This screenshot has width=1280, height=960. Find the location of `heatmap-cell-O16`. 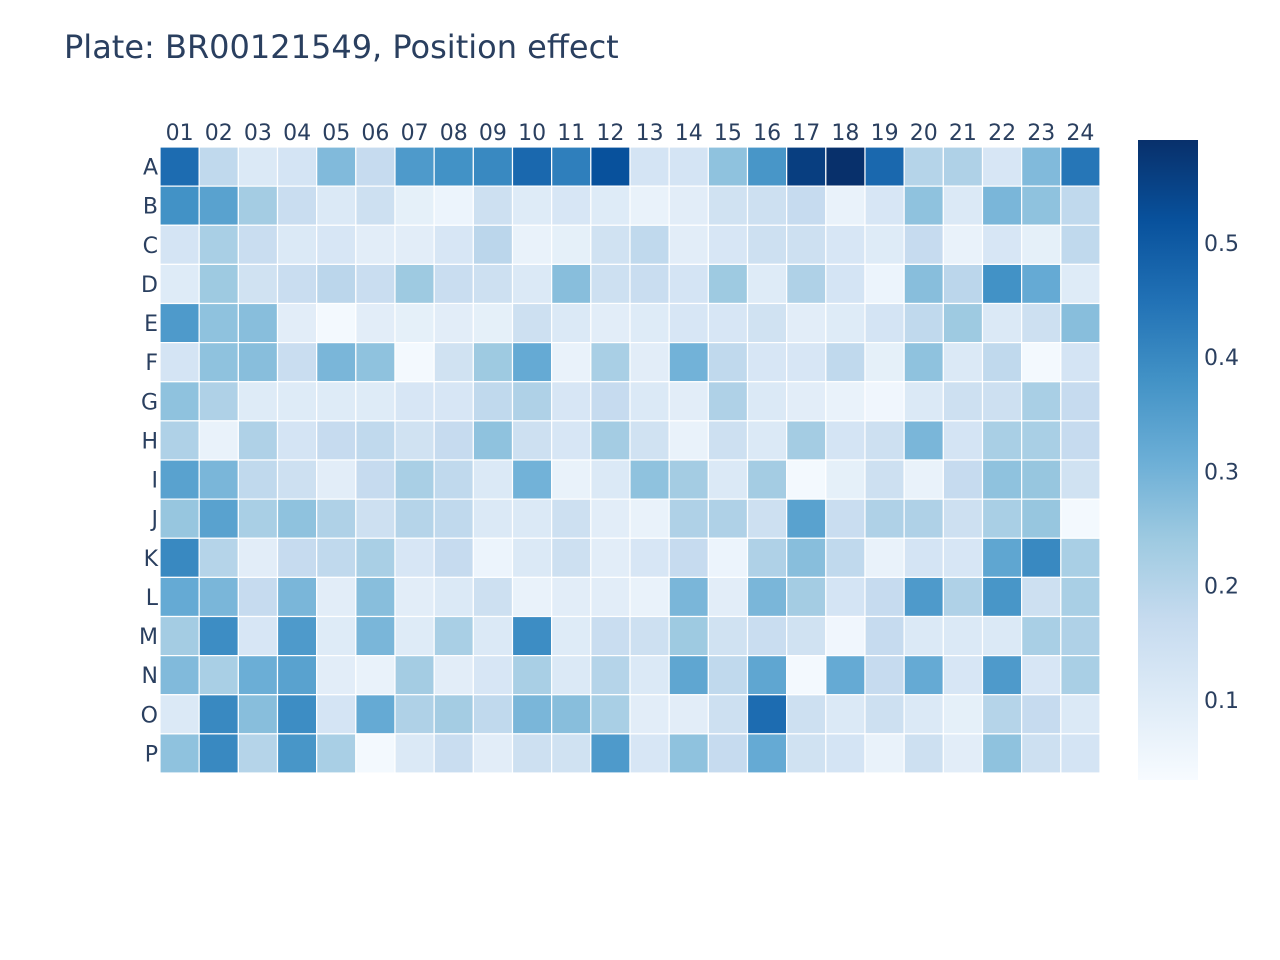

heatmap-cell-O16 is located at coordinates (767, 714).